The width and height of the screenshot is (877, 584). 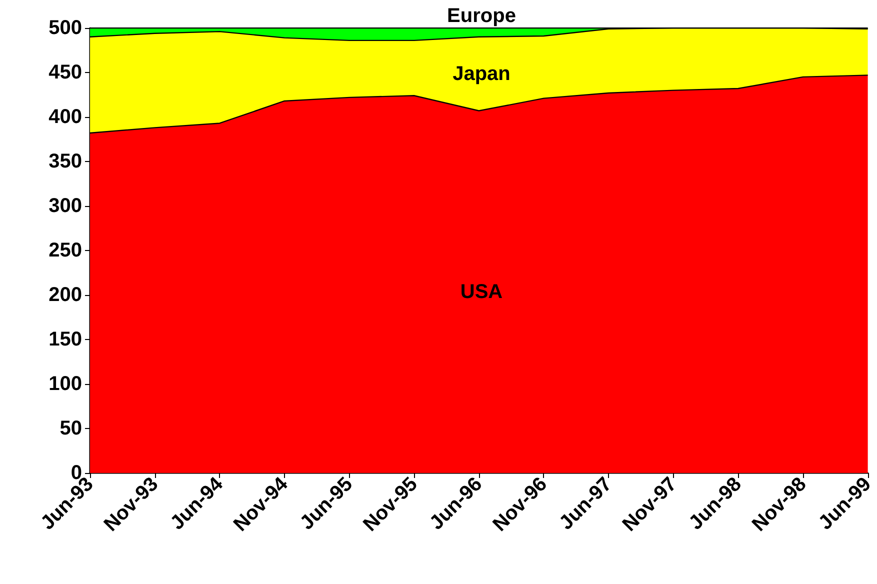 I want to click on series-label: USA, so click(x=481, y=291).